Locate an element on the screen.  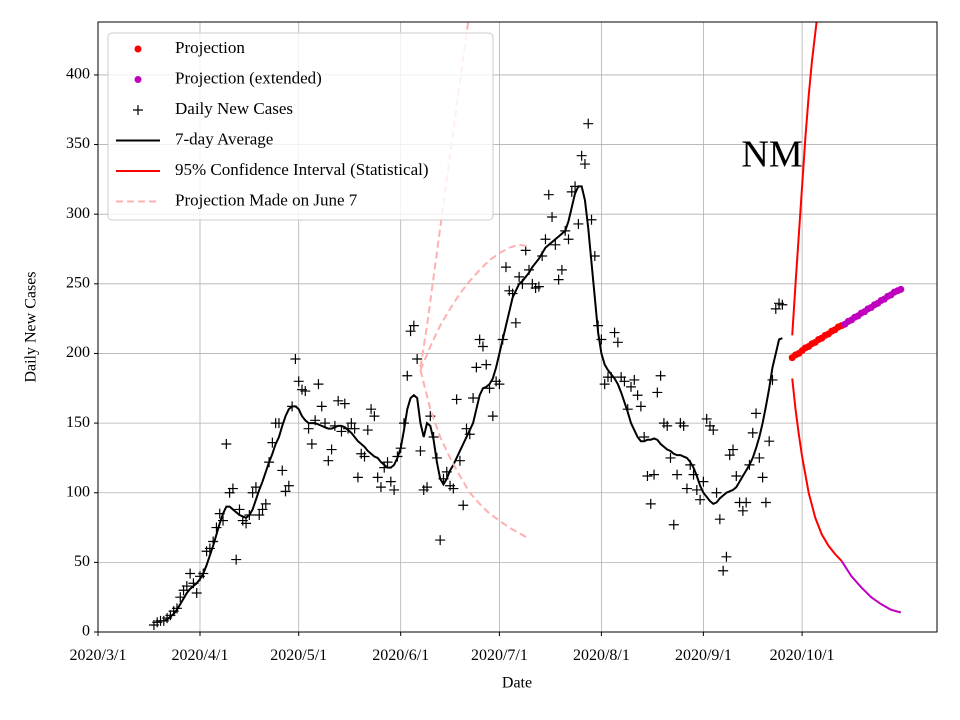
x-tick-label: 2020/7/1 is located at coordinates (499, 655).